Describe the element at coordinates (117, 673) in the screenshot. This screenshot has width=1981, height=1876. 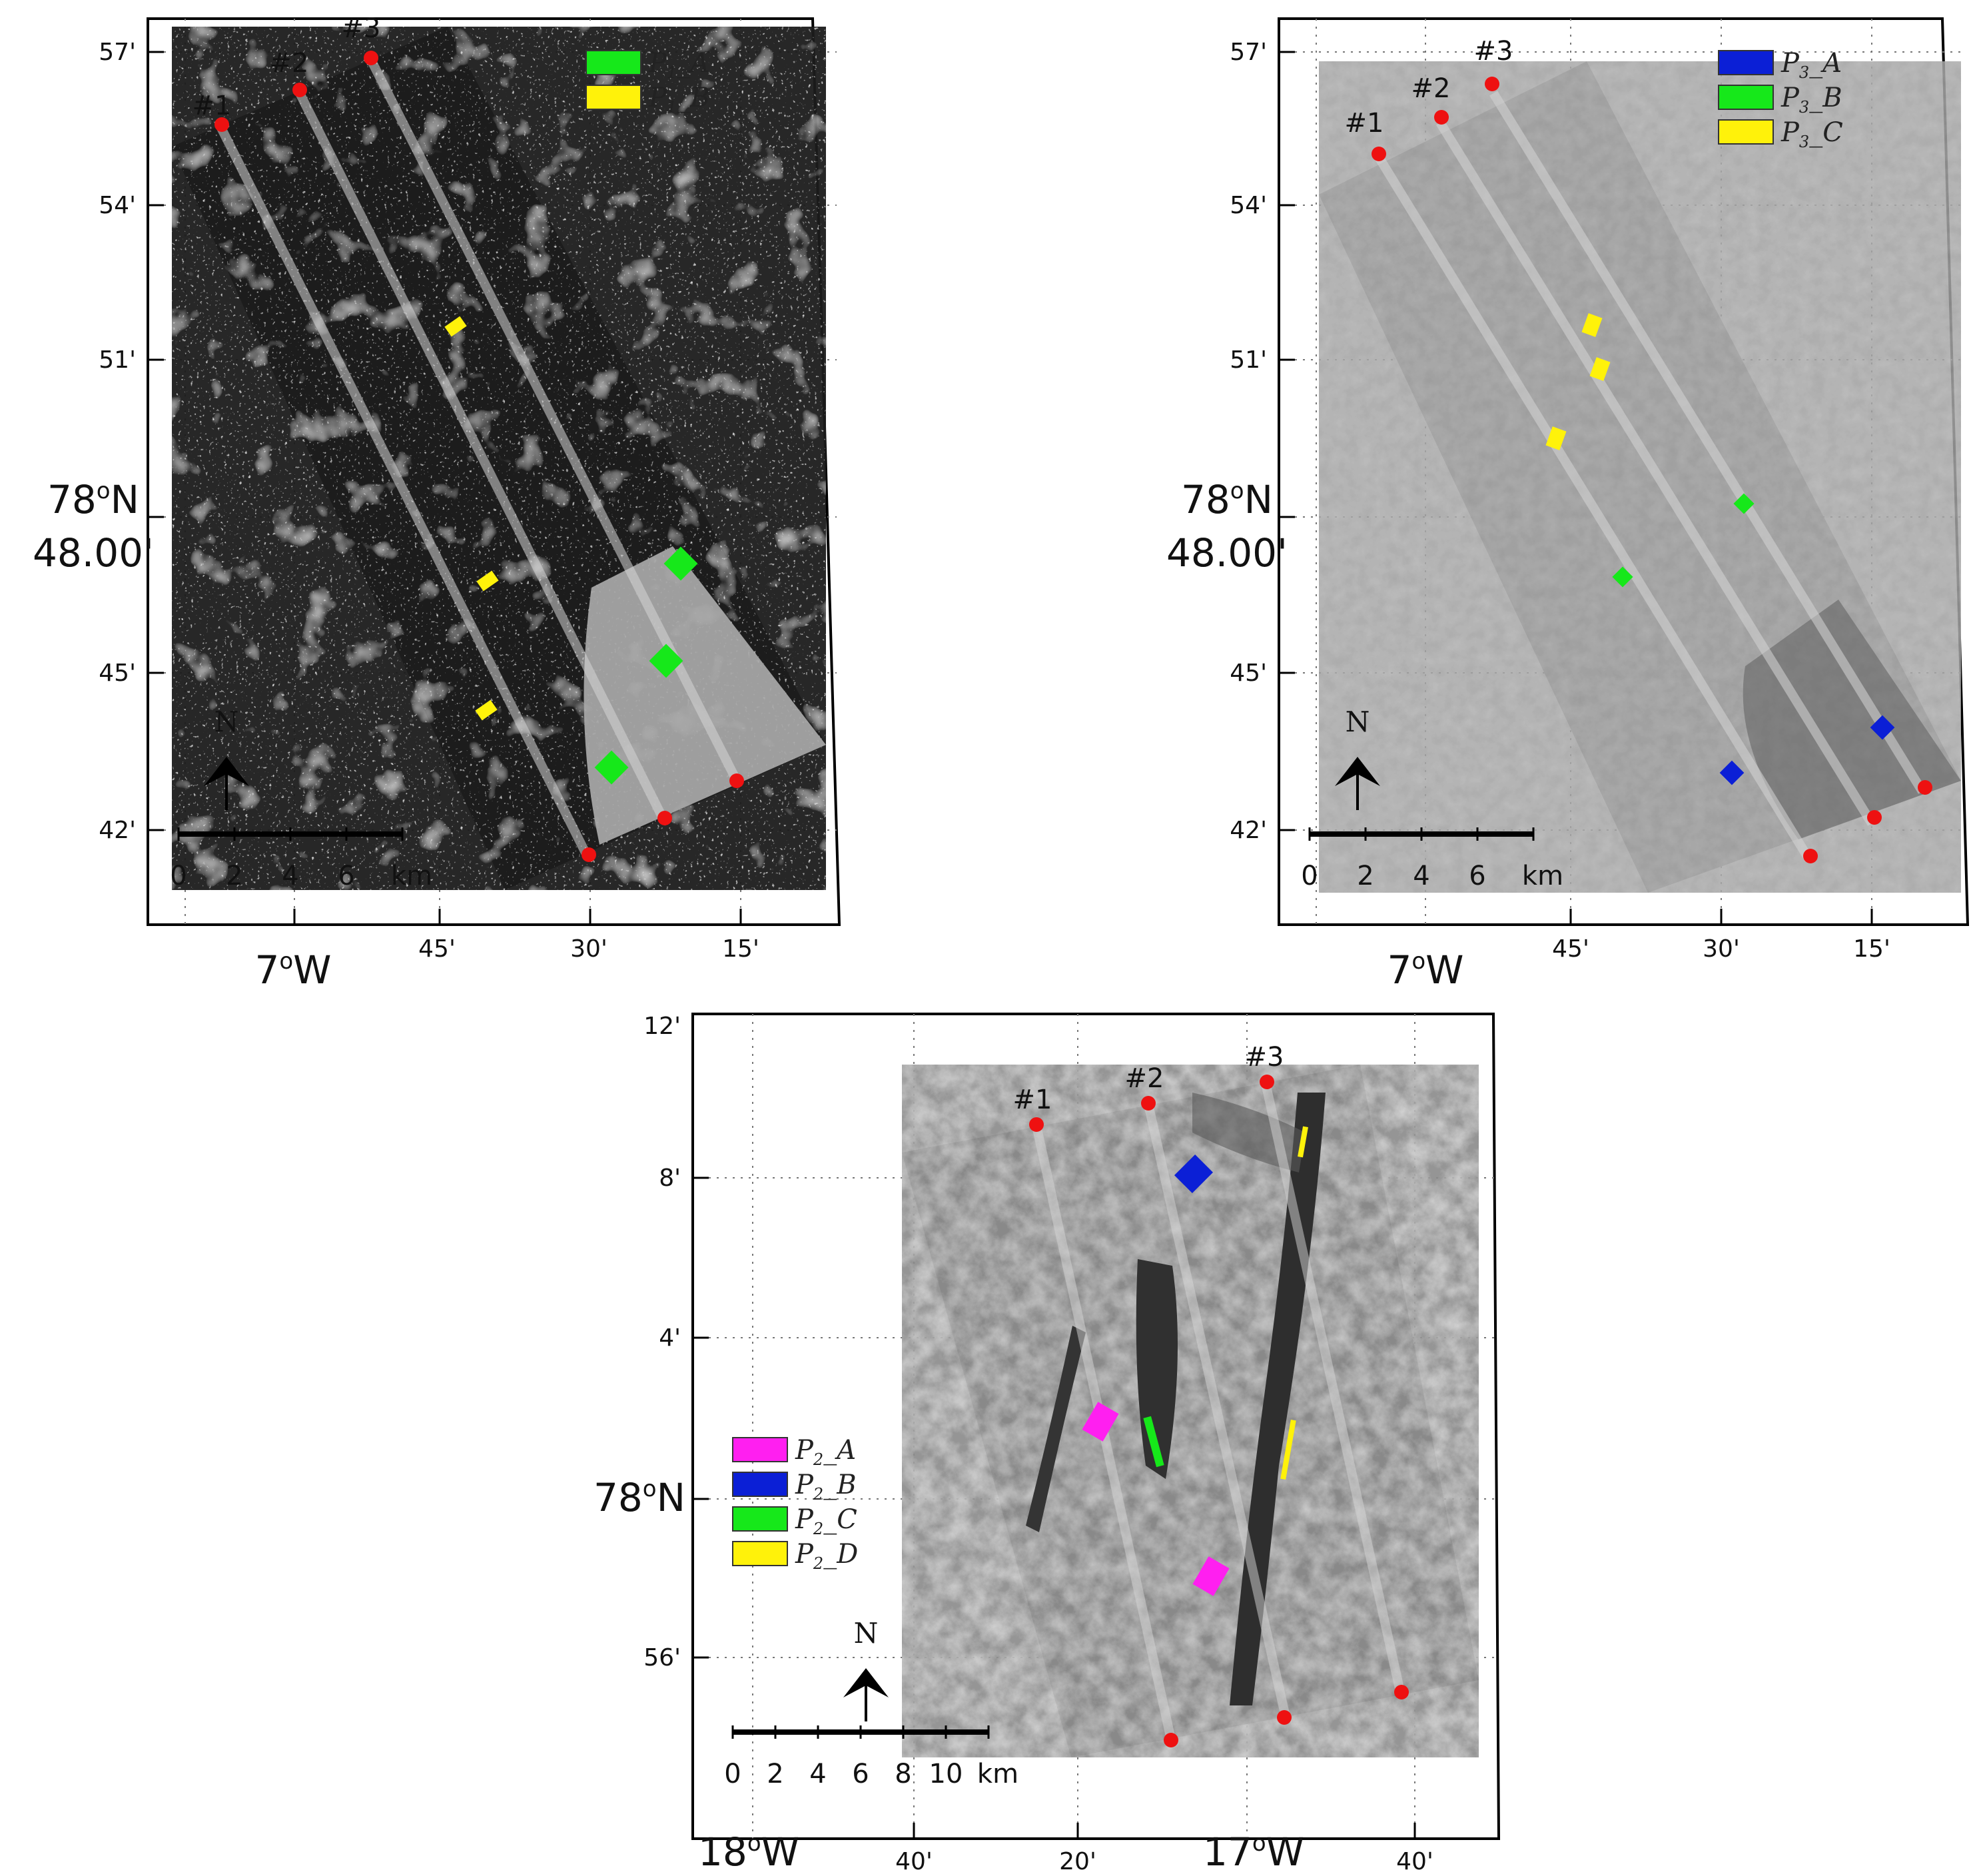
I see `lat-tick-label: 45'` at that location.